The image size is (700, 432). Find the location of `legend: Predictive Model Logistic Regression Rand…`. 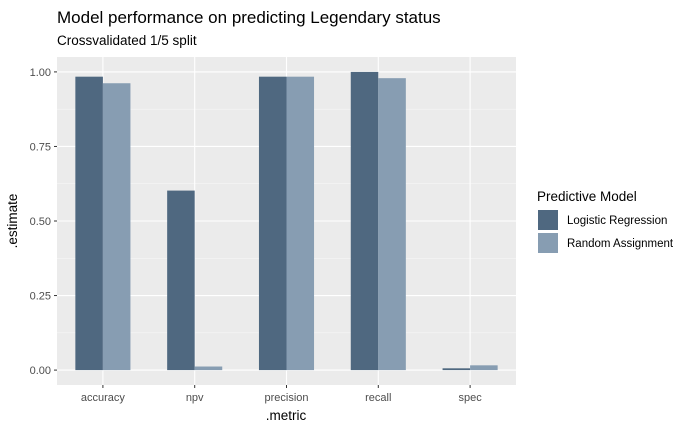

legend: Predictive Model Logistic Regression Rand… is located at coordinates (605, 221).